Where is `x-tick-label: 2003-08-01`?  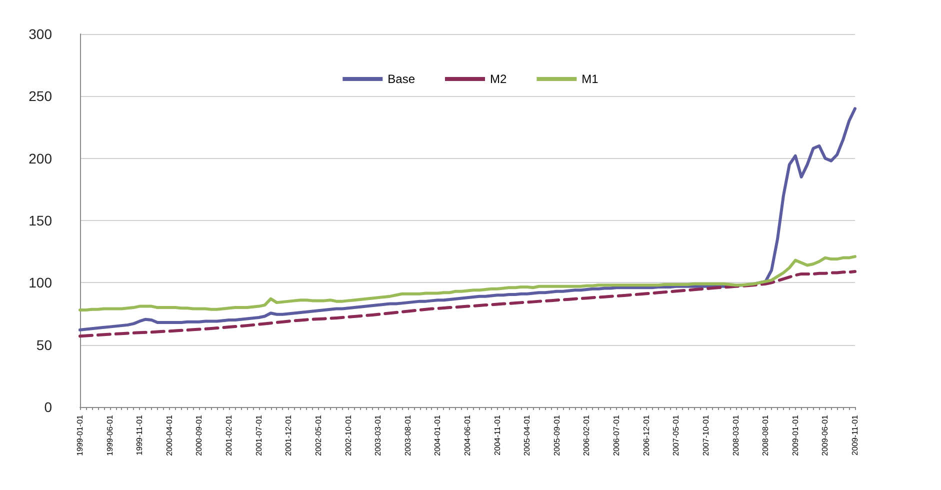 x-tick-label: 2003-08-01 is located at coordinates (407, 435).